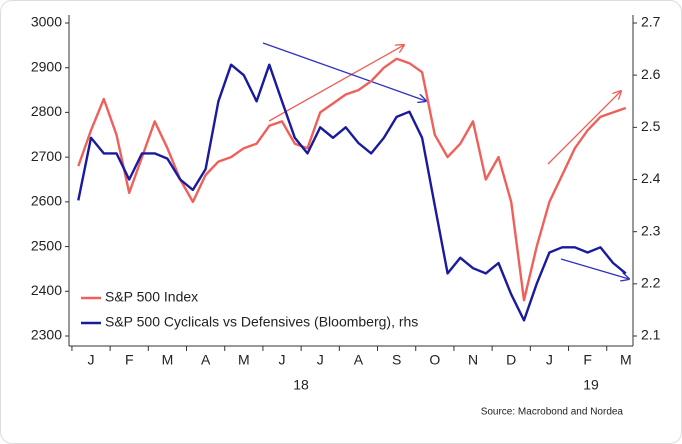 The height and width of the screenshot is (444, 682). I want to click on y2-tick-label: 2.5, so click(651, 126).